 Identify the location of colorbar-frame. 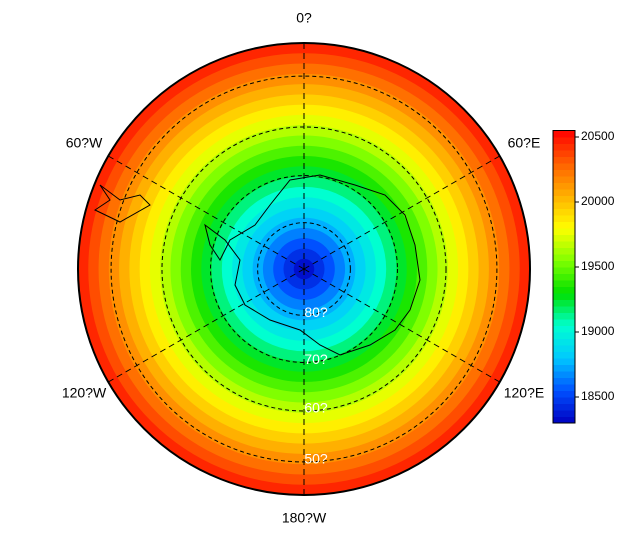
(564, 277).